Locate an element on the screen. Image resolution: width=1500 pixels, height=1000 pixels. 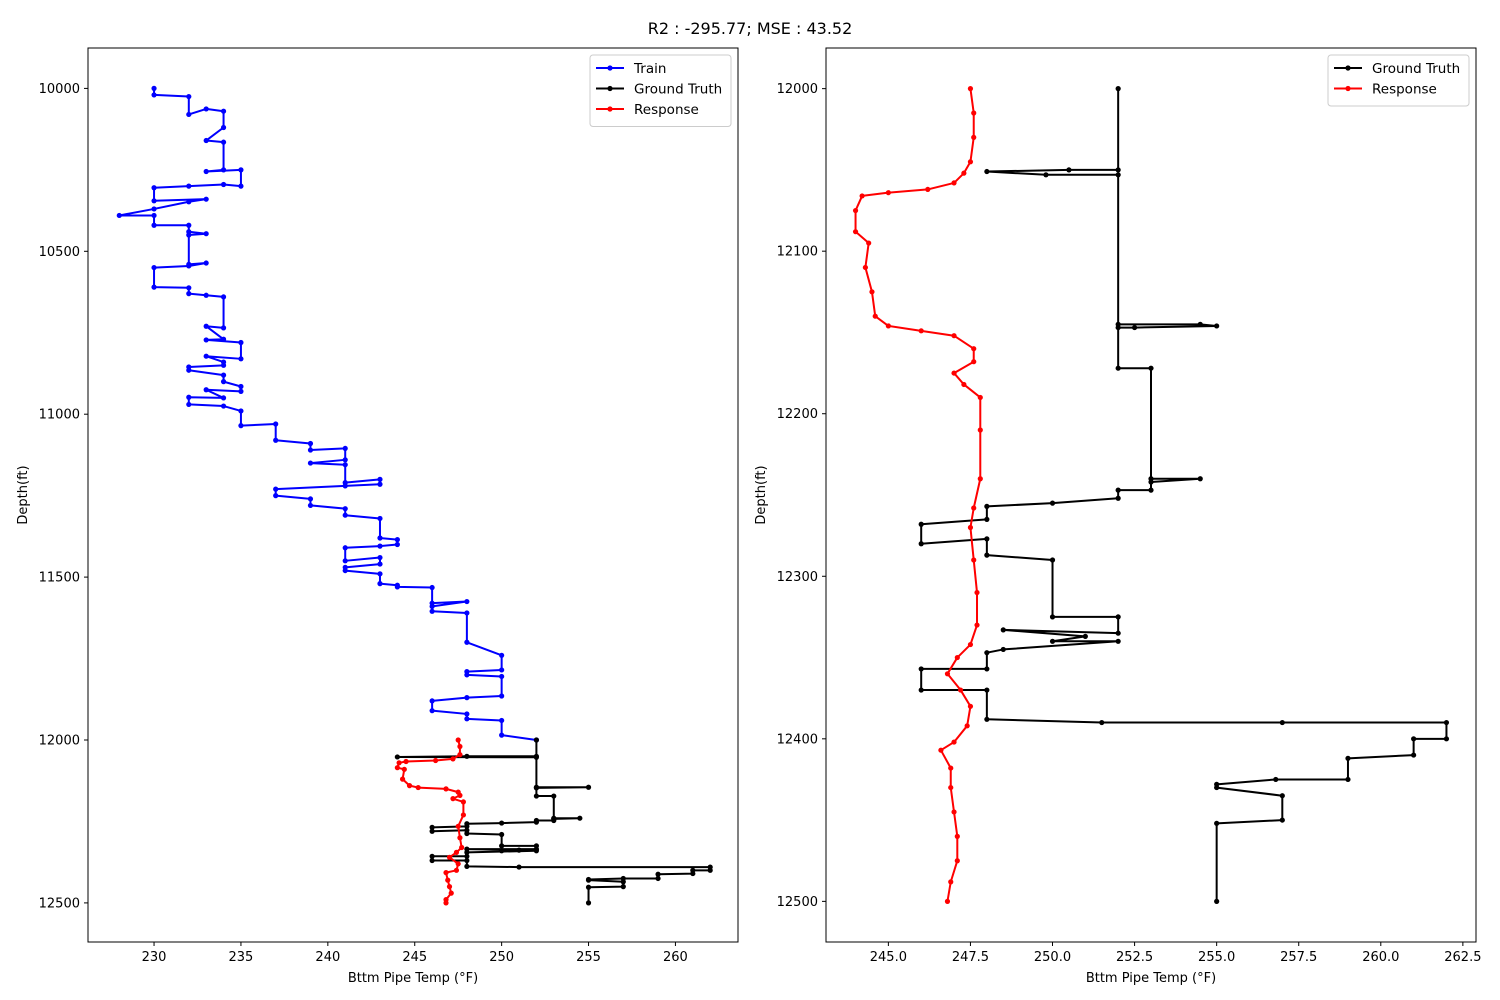
right-x-tick-label-6: 260.0 is located at coordinates (1380, 957).